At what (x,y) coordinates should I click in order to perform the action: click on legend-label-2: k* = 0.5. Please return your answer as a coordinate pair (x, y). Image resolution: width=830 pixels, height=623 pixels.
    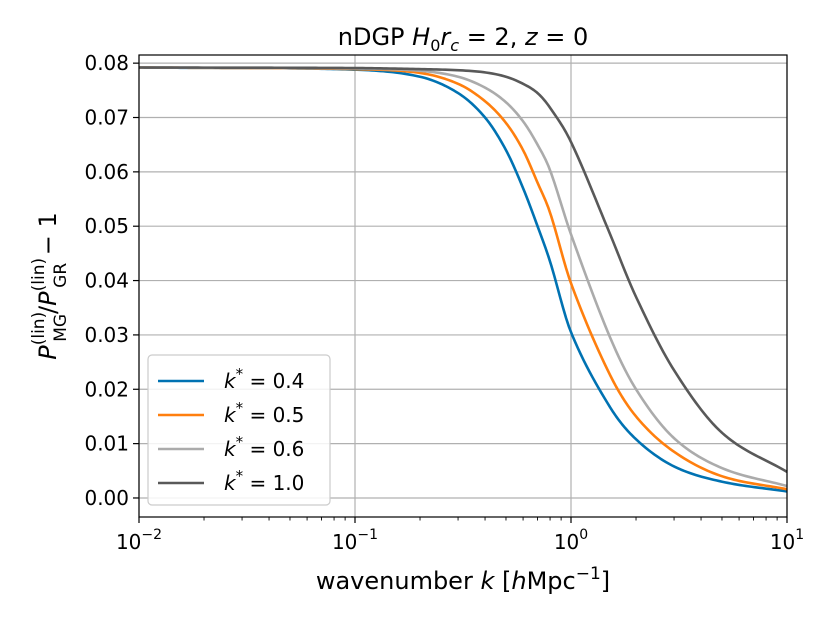
    Looking at the image, I should click on (264, 413).